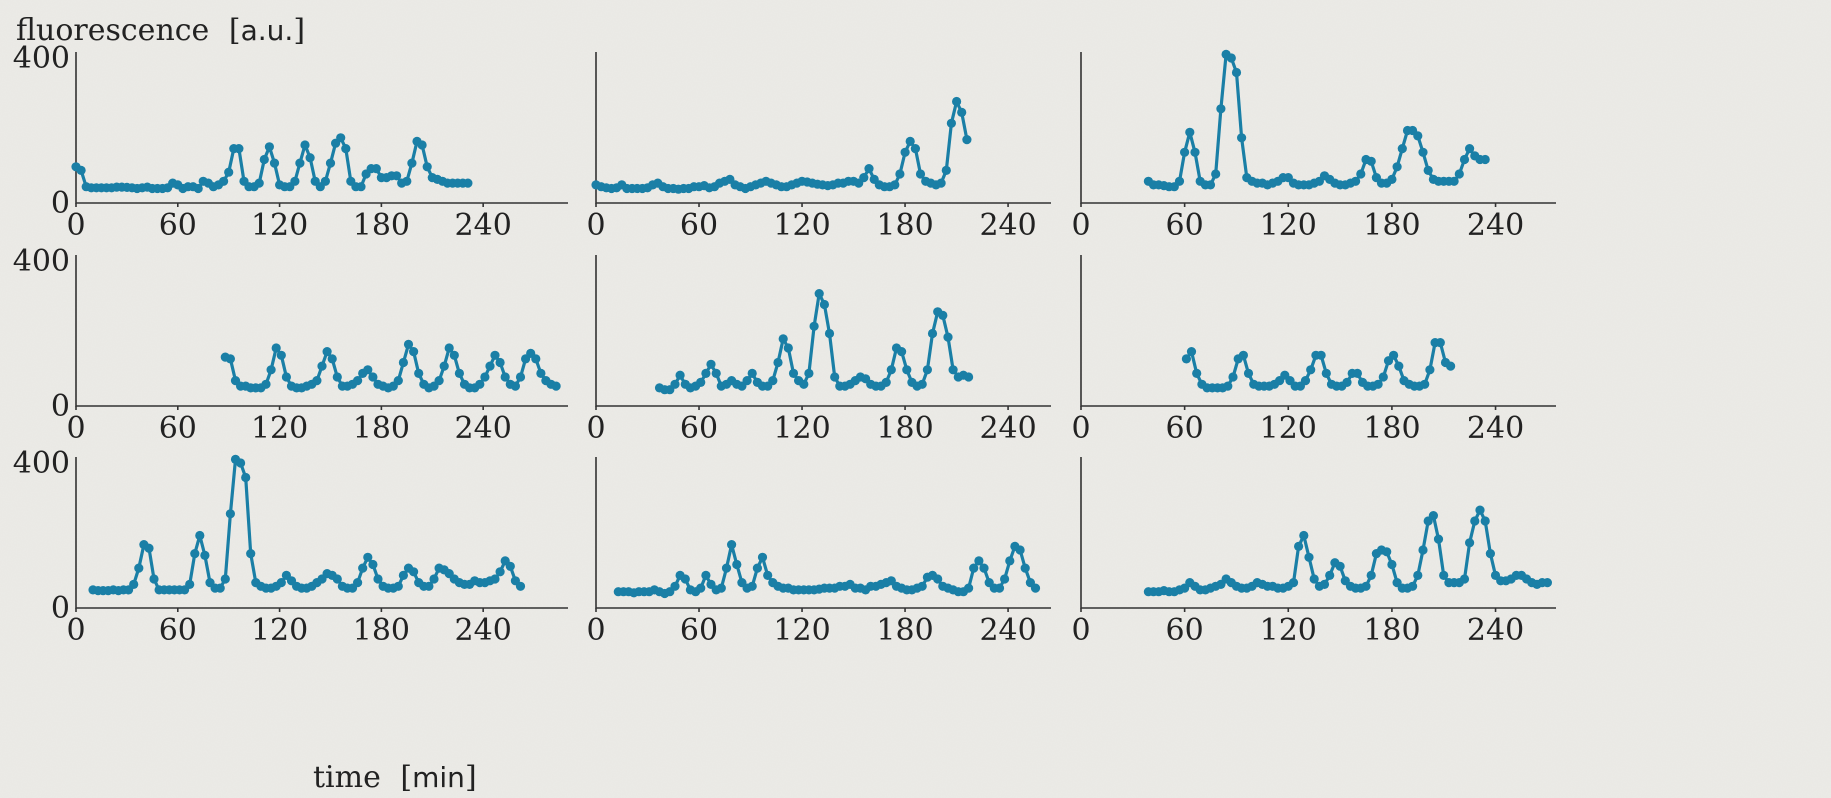  What do you see at coordinates (818, 552) in the screenshot?
I see `panel-row3-col2: 0 60 120 180 240` at bounding box center [818, 552].